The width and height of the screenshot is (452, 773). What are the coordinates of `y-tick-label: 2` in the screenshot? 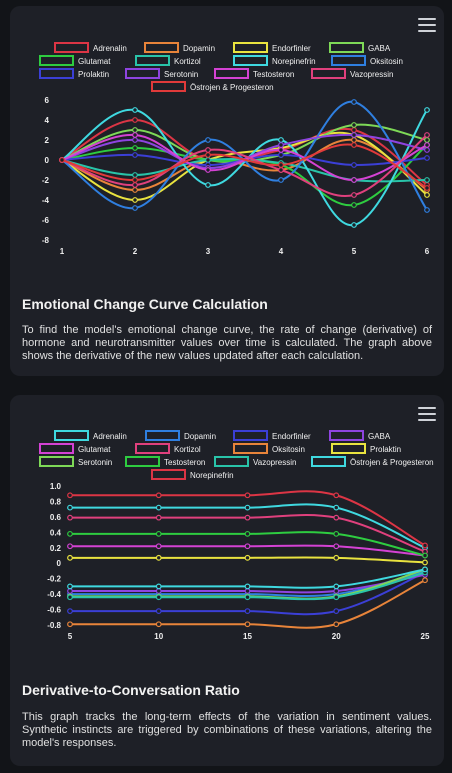 It's located at (47, 140).